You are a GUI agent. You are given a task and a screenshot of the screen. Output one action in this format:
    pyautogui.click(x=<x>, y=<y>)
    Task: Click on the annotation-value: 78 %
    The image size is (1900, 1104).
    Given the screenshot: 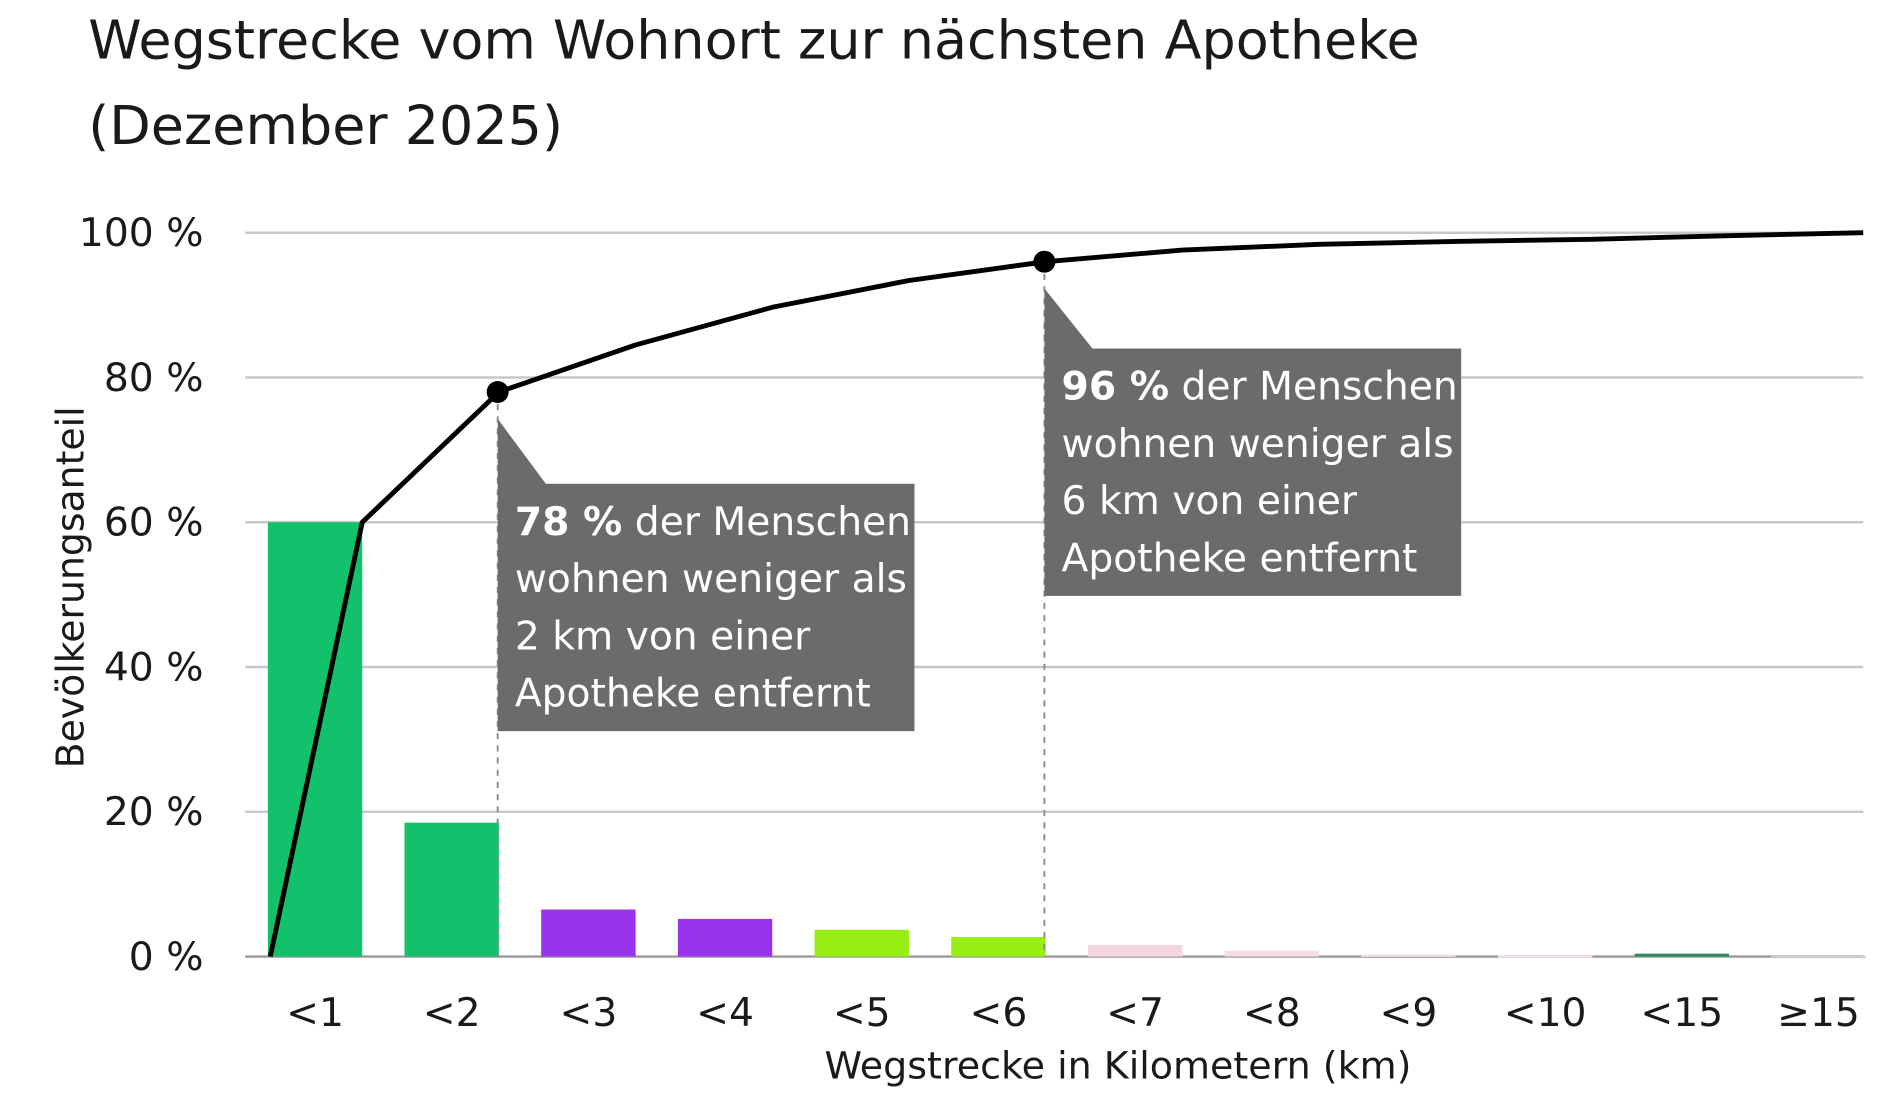 What is the action you would take?
    pyautogui.click(x=569, y=522)
    